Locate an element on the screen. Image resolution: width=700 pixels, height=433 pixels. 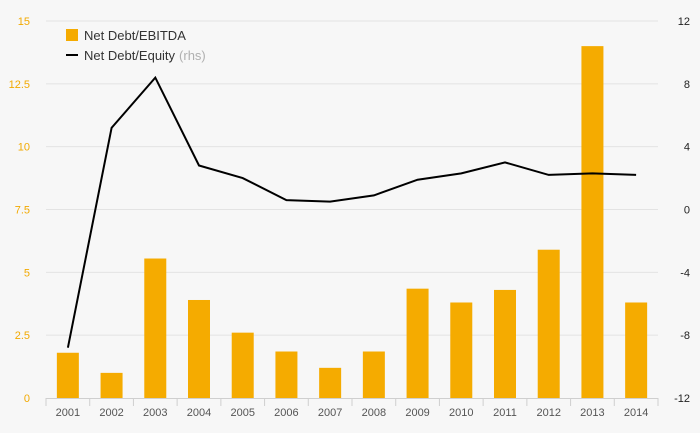
right-tick-label: -12 is located at coordinates (682, 399).